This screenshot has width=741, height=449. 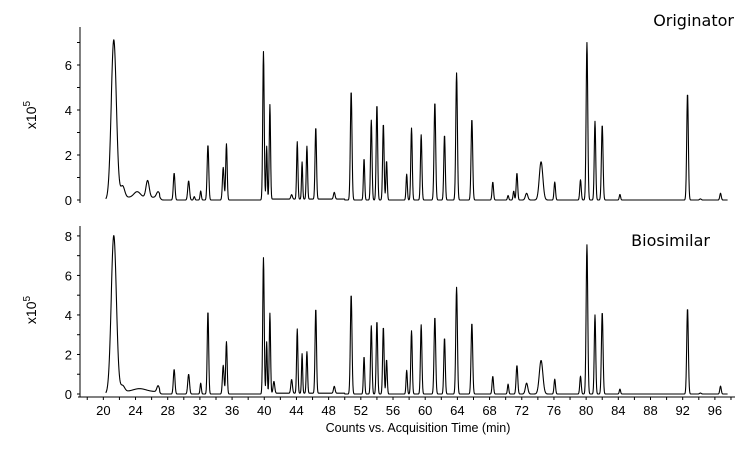 I want to click on x-tick-label: 40, so click(x=264, y=410).